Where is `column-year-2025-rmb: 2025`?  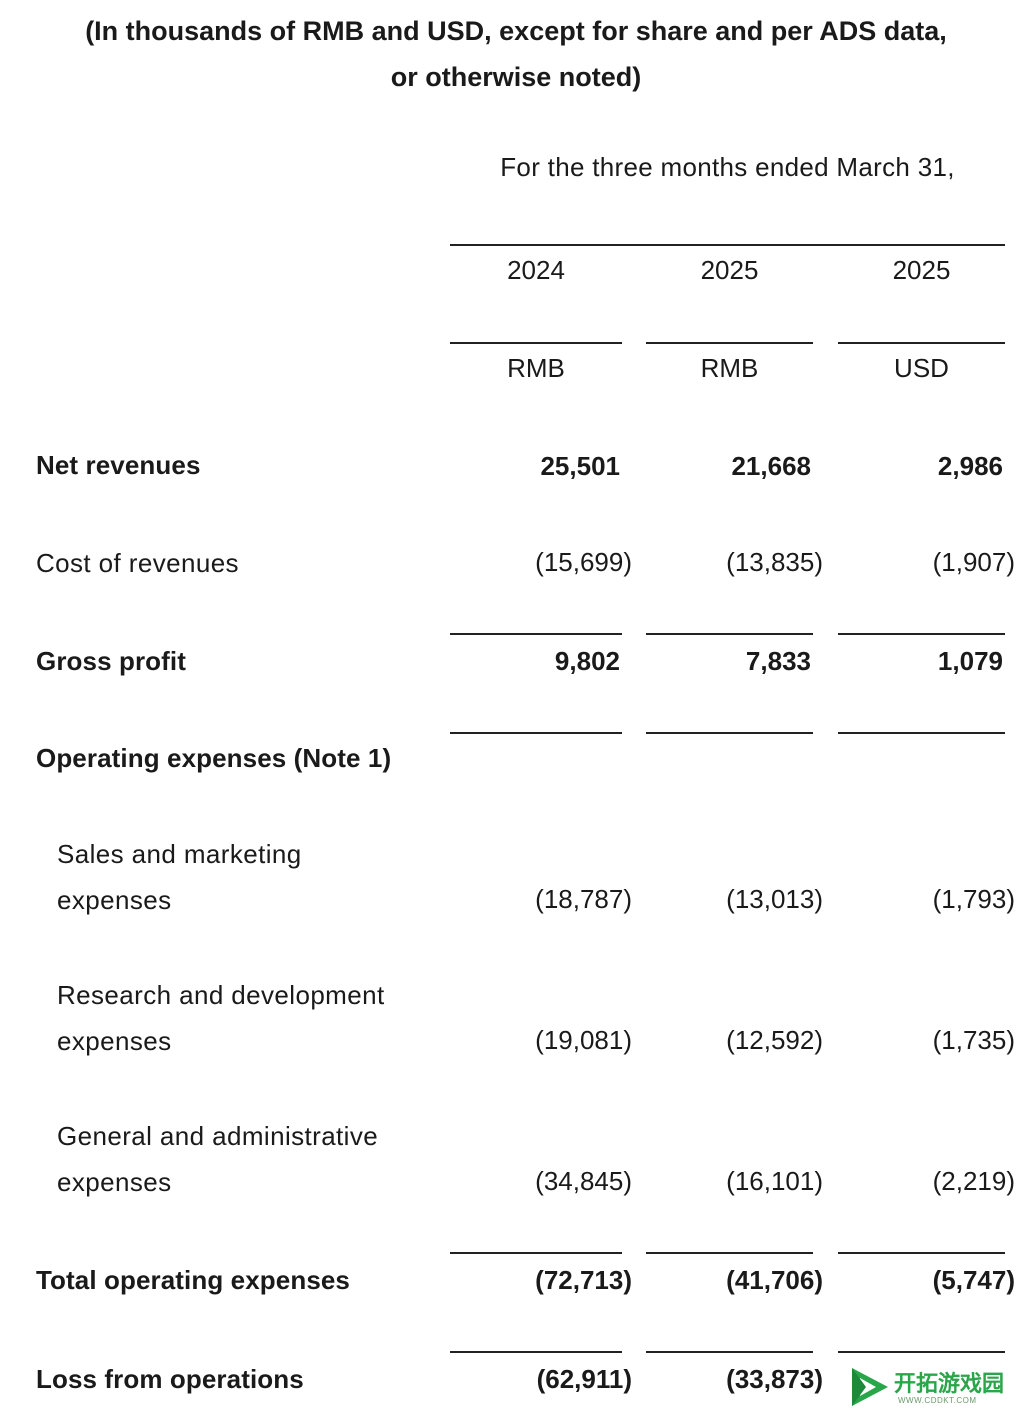
column-year-2025-rmb: 2025 is located at coordinates (729, 270).